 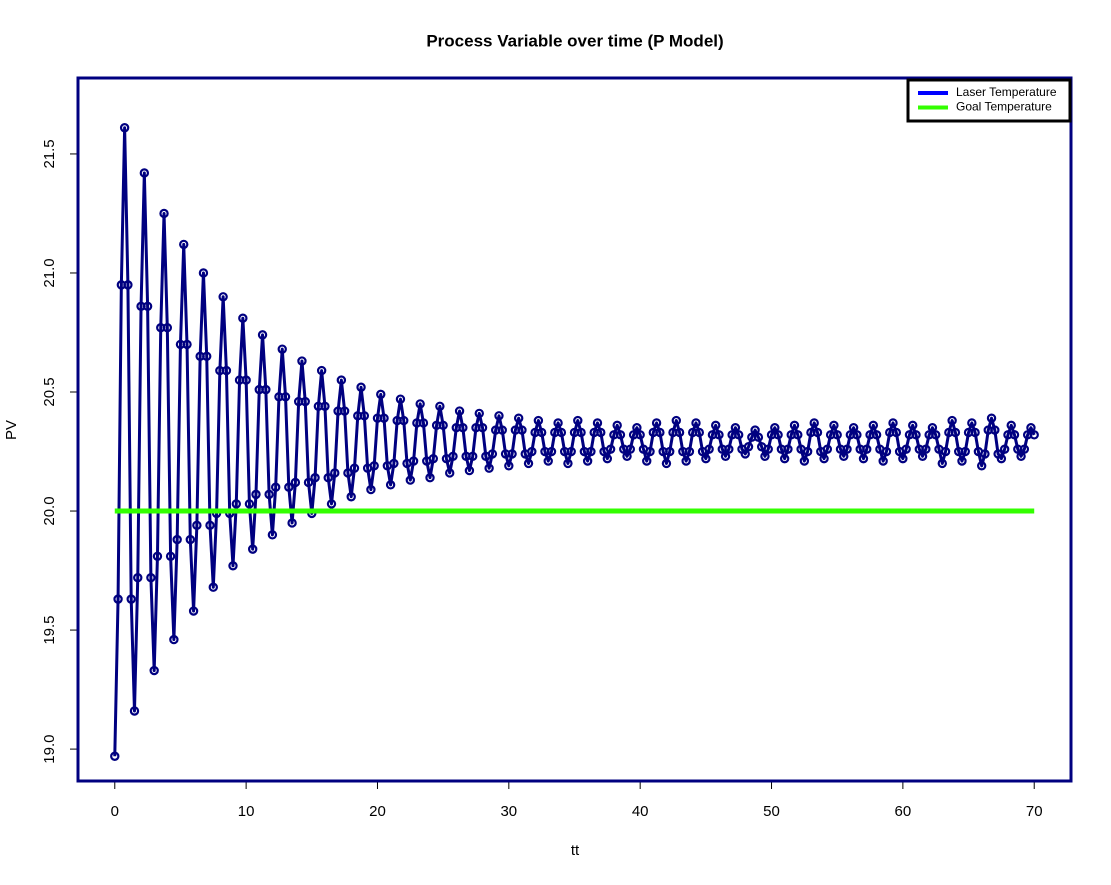 What do you see at coordinates (11, 430) in the screenshot?
I see `y-axis-title: PV` at bounding box center [11, 430].